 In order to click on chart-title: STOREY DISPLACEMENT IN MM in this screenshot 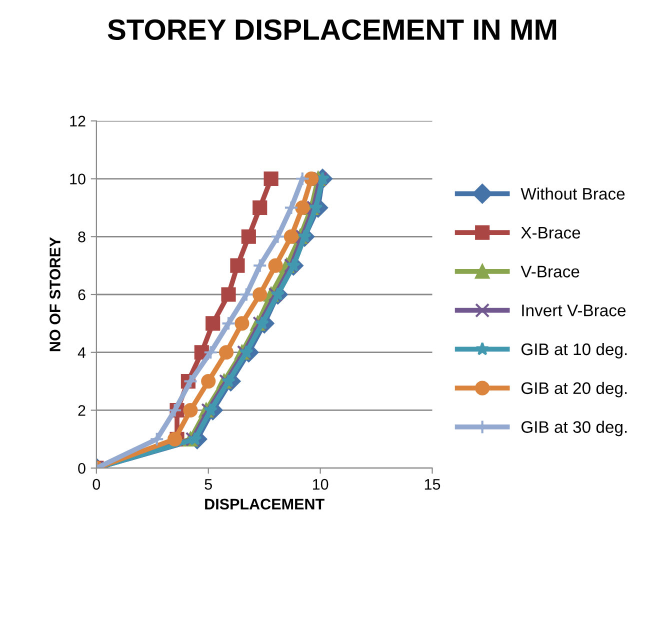, I will do `click(332, 29)`.